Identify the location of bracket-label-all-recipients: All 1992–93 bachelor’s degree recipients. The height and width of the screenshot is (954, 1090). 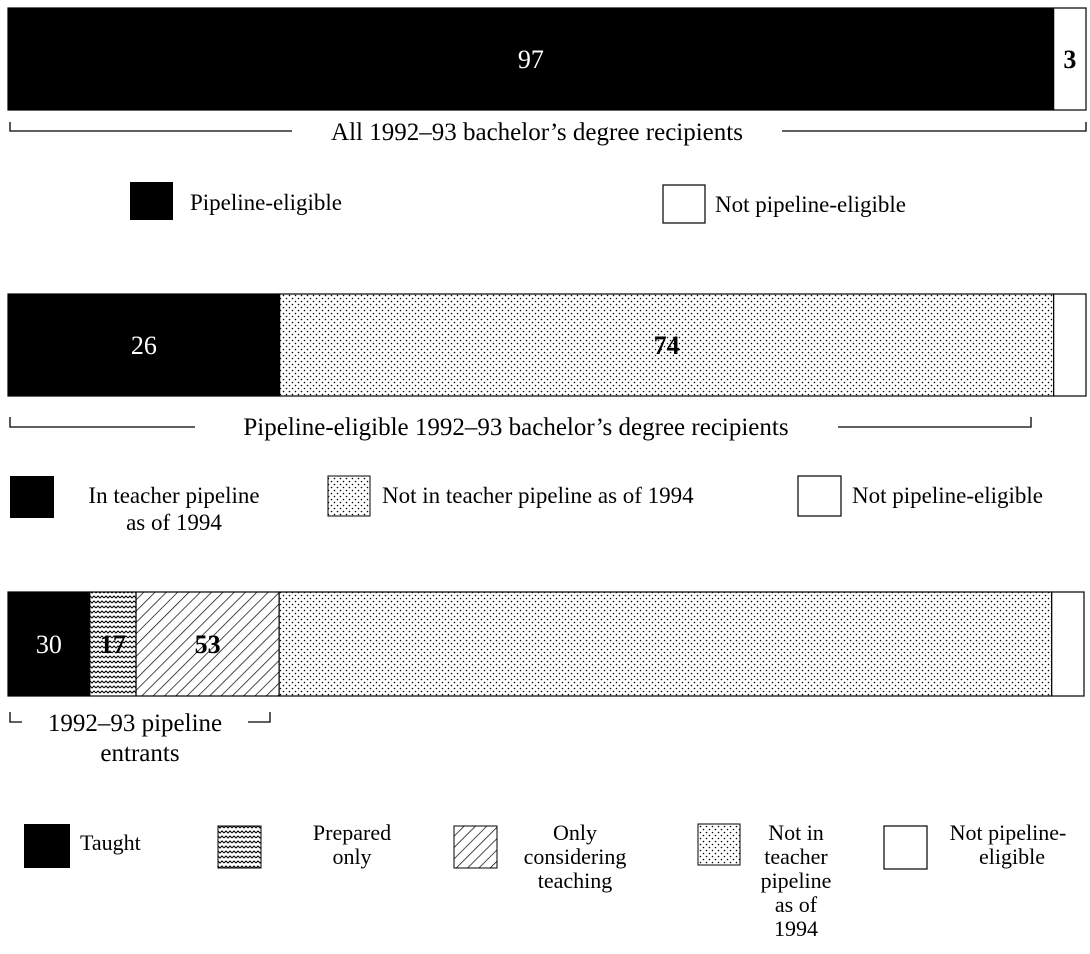
(537, 132).